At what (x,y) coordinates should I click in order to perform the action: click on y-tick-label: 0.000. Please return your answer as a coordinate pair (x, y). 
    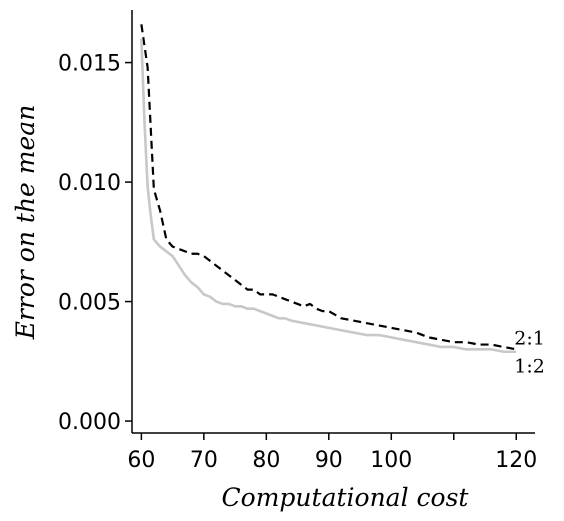
    Looking at the image, I should click on (89, 422).